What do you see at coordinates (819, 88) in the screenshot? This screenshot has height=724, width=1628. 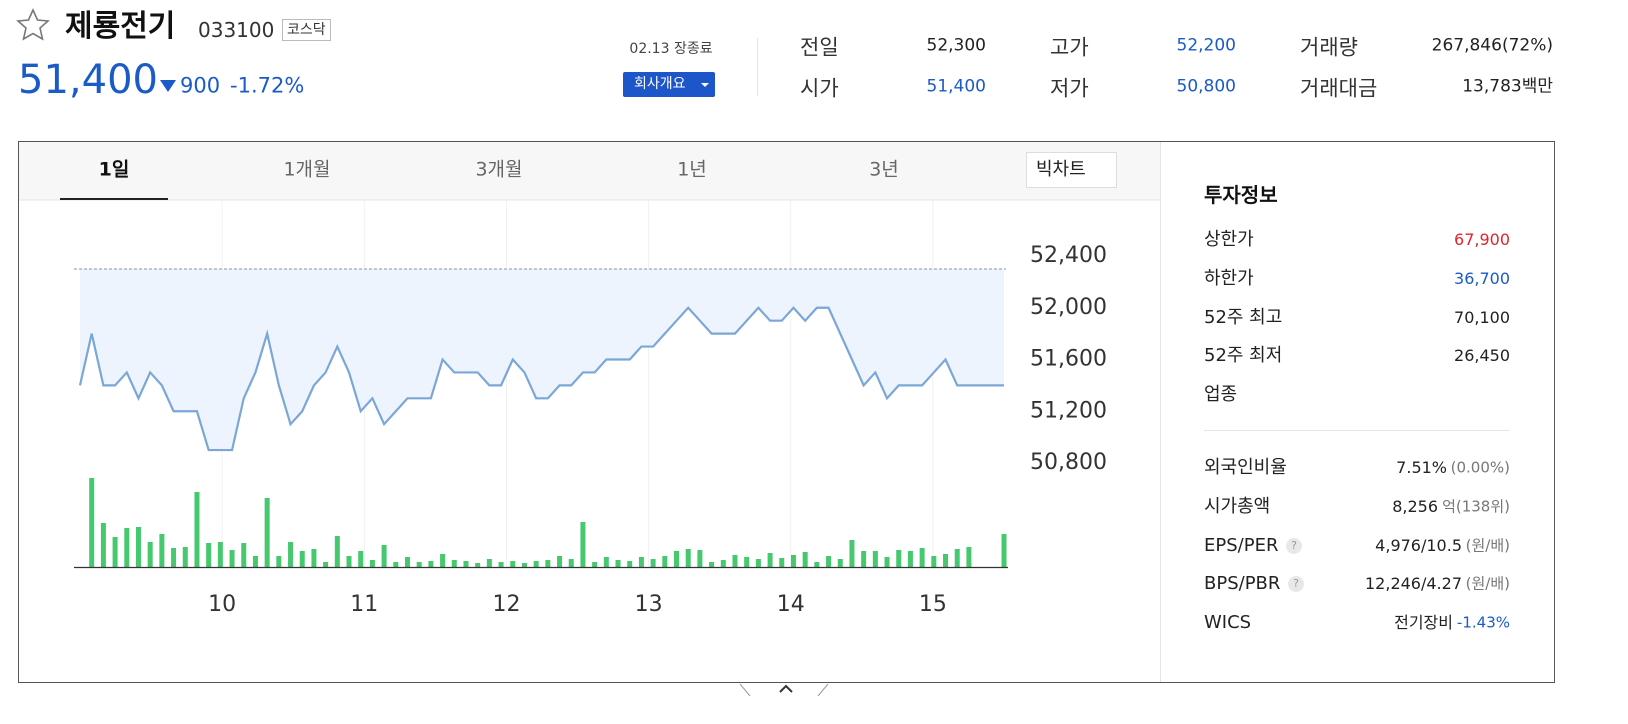 I see `summary-label: 시가` at bounding box center [819, 88].